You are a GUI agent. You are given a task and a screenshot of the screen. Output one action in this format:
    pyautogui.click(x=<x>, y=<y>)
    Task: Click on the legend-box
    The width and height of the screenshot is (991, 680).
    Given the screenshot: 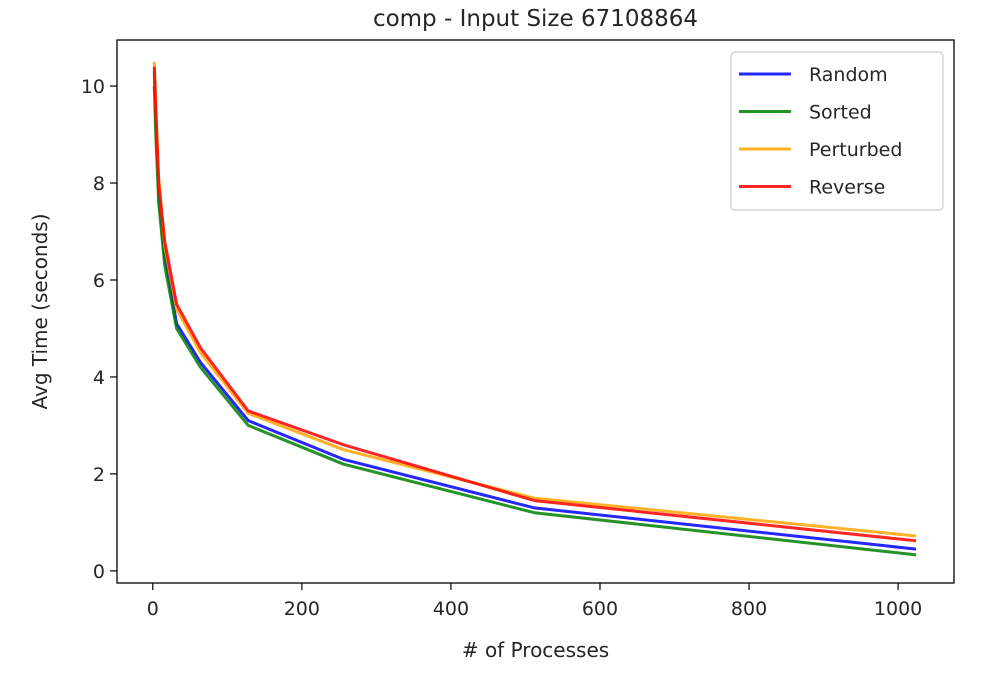 What is the action you would take?
    pyautogui.click(x=837, y=131)
    